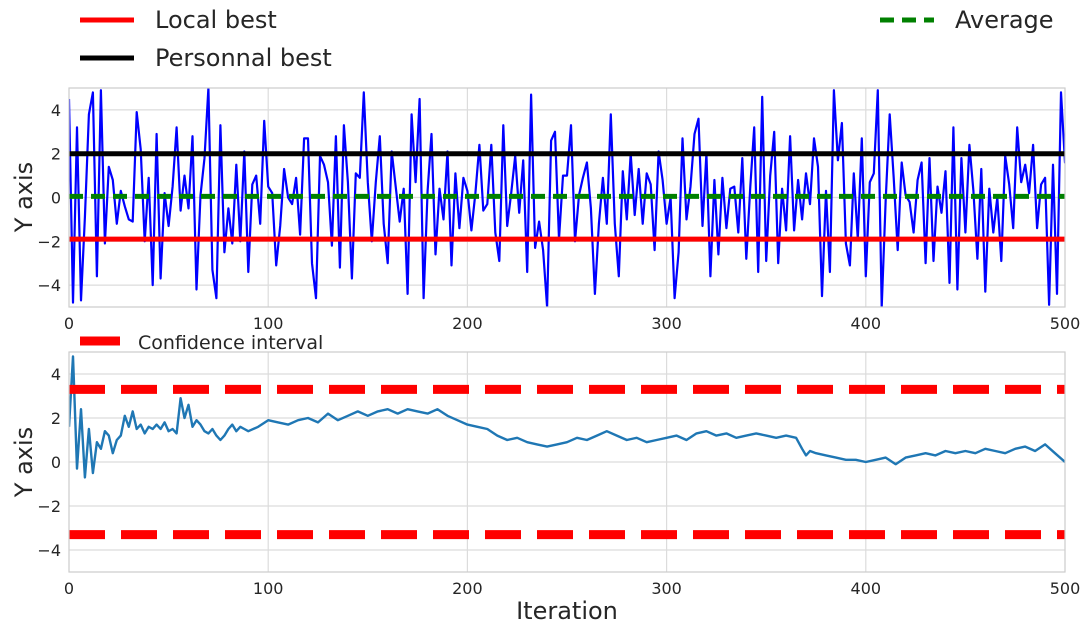 The image size is (1086, 634). I want to click on bottom-x-tick-label: 0, so click(69, 588).